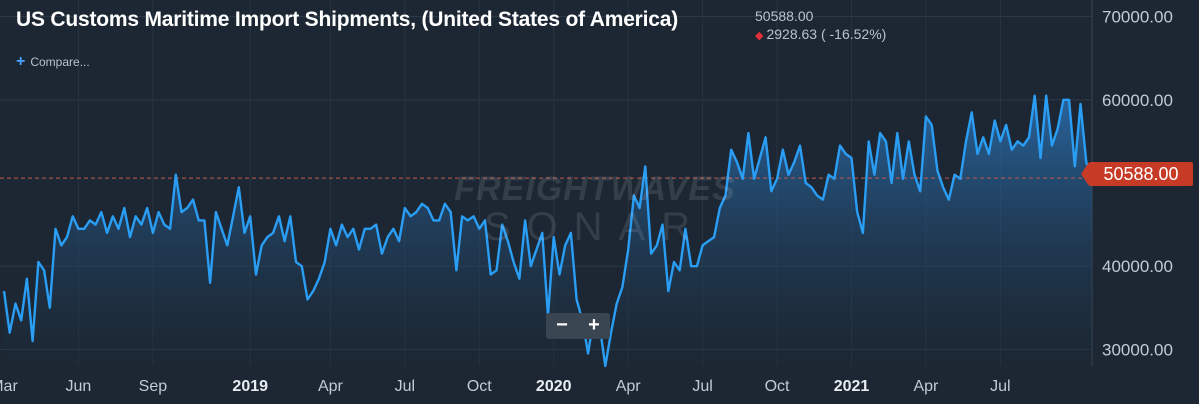 The width and height of the screenshot is (1199, 404). I want to click on zoom-in-button: +, so click(594, 325).